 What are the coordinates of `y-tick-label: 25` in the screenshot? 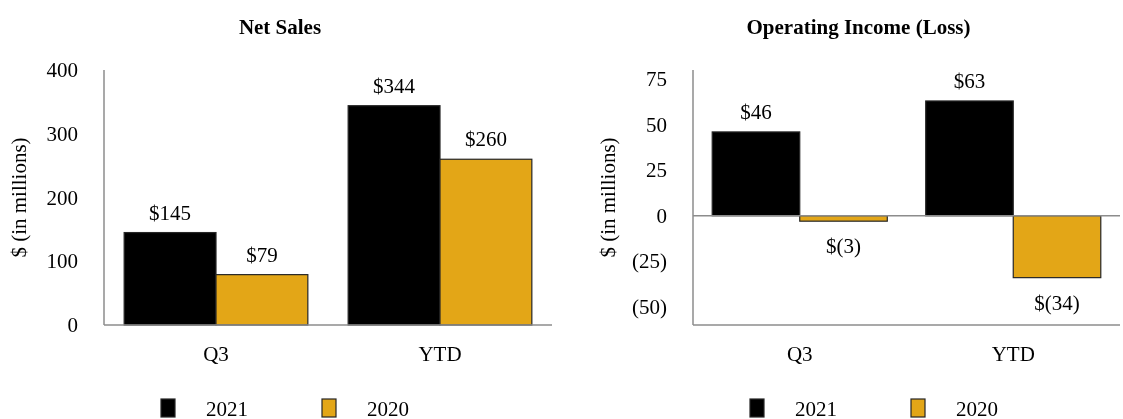 It's located at (656, 170).